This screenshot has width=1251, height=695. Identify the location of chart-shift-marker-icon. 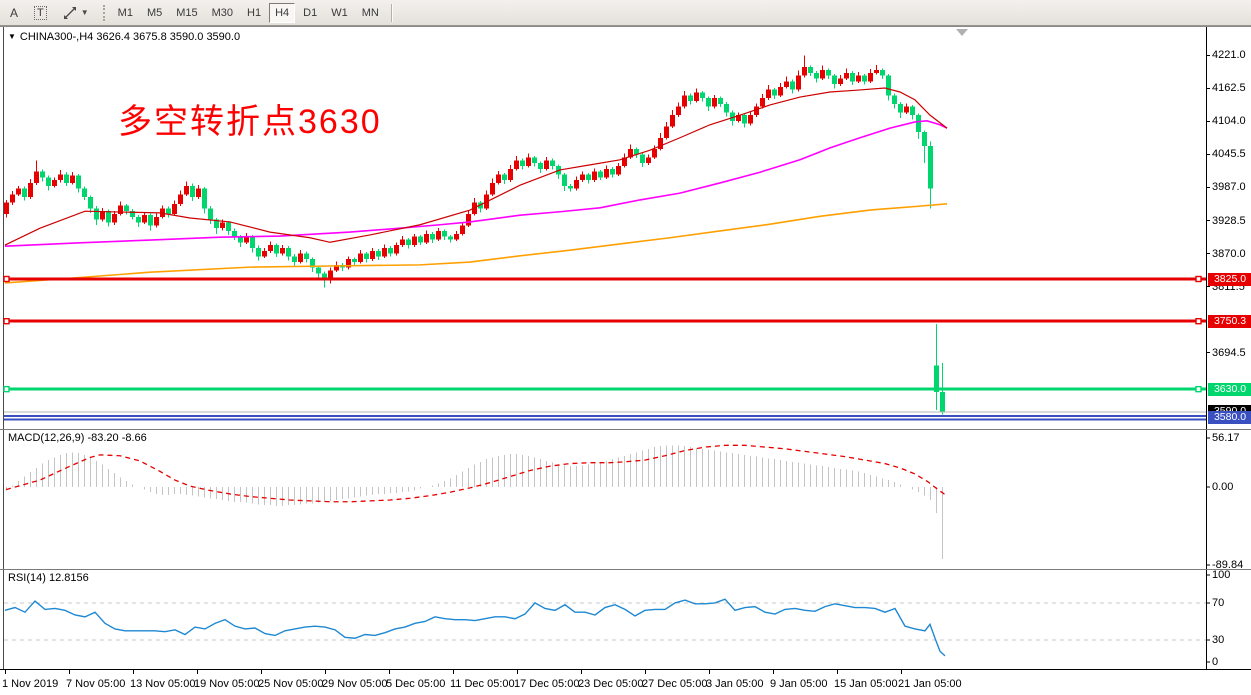
(962, 32).